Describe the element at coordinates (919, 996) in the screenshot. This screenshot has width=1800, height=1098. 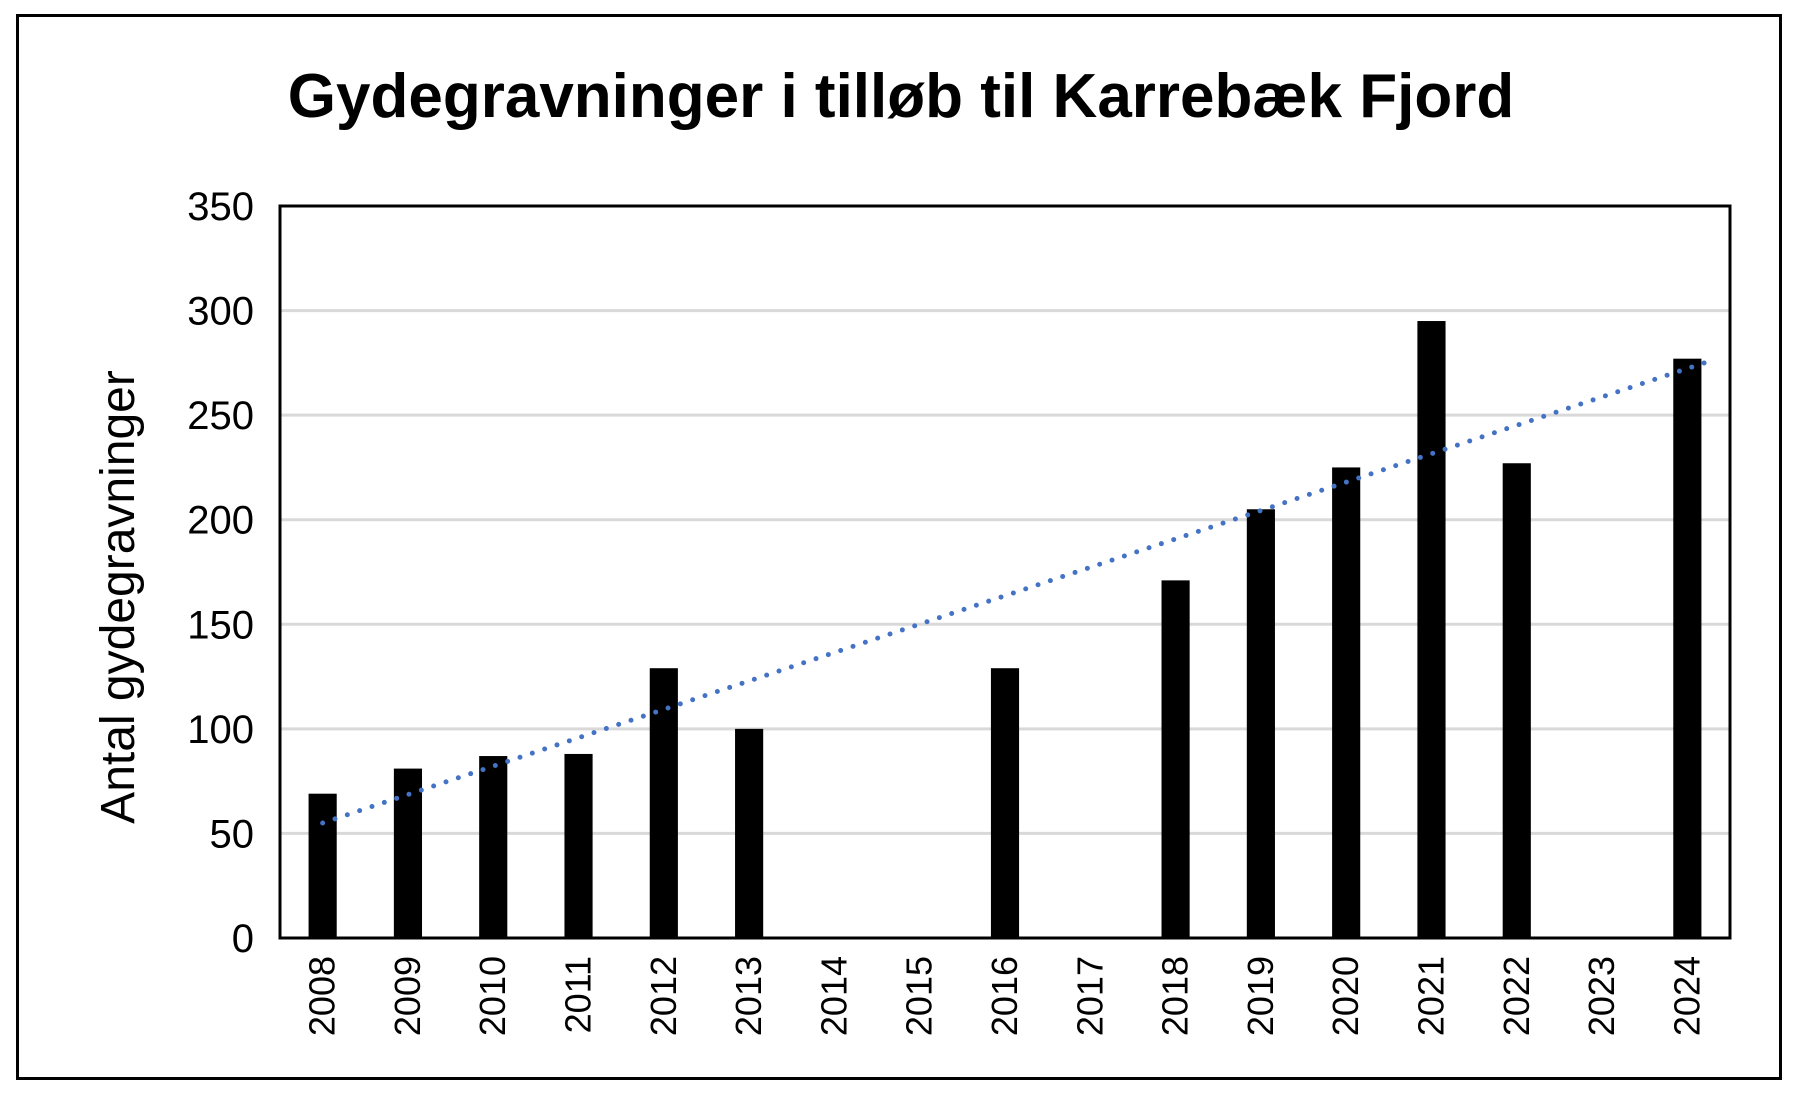
I see `x-tick-label: 2015` at that location.